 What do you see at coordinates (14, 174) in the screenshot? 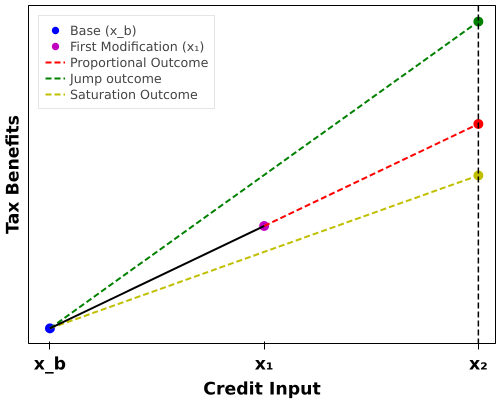
I see `y-axis-title: Tax Benefits` at bounding box center [14, 174].